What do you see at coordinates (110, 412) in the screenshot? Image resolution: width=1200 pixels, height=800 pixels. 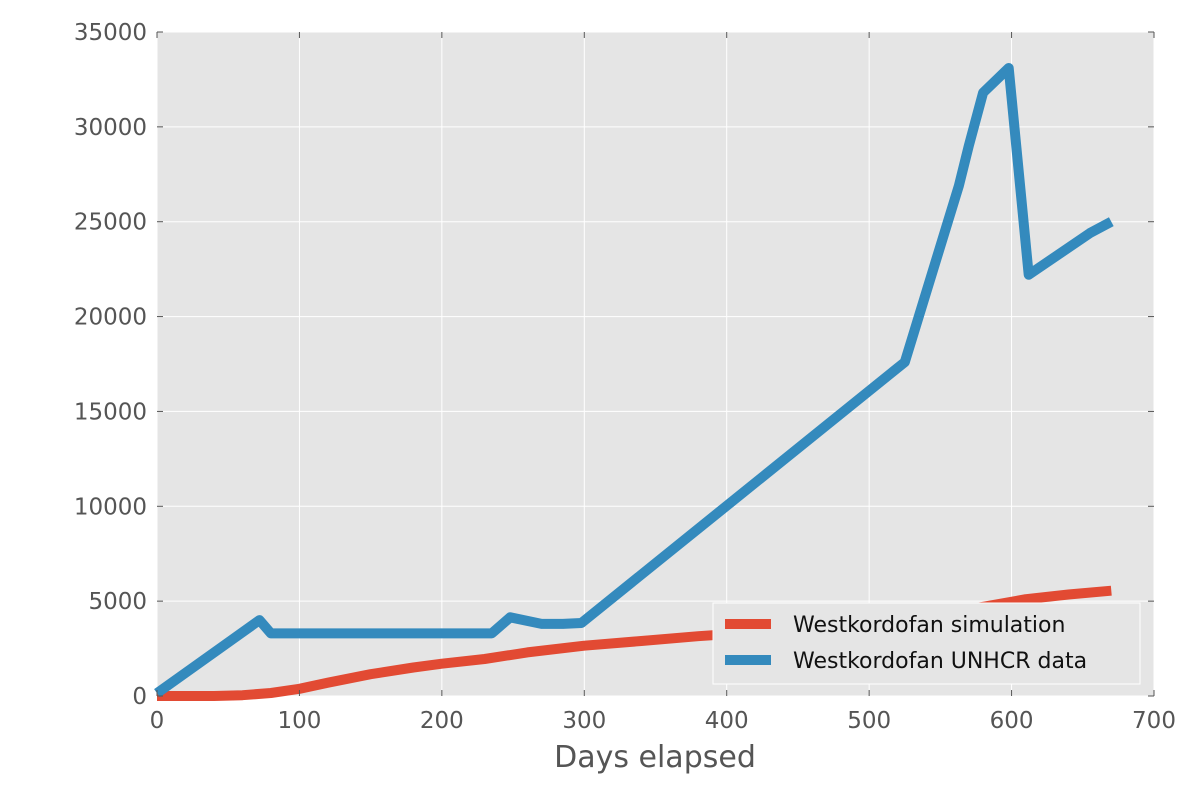 I see `y-tick-label: 15000` at bounding box center [110, 412].